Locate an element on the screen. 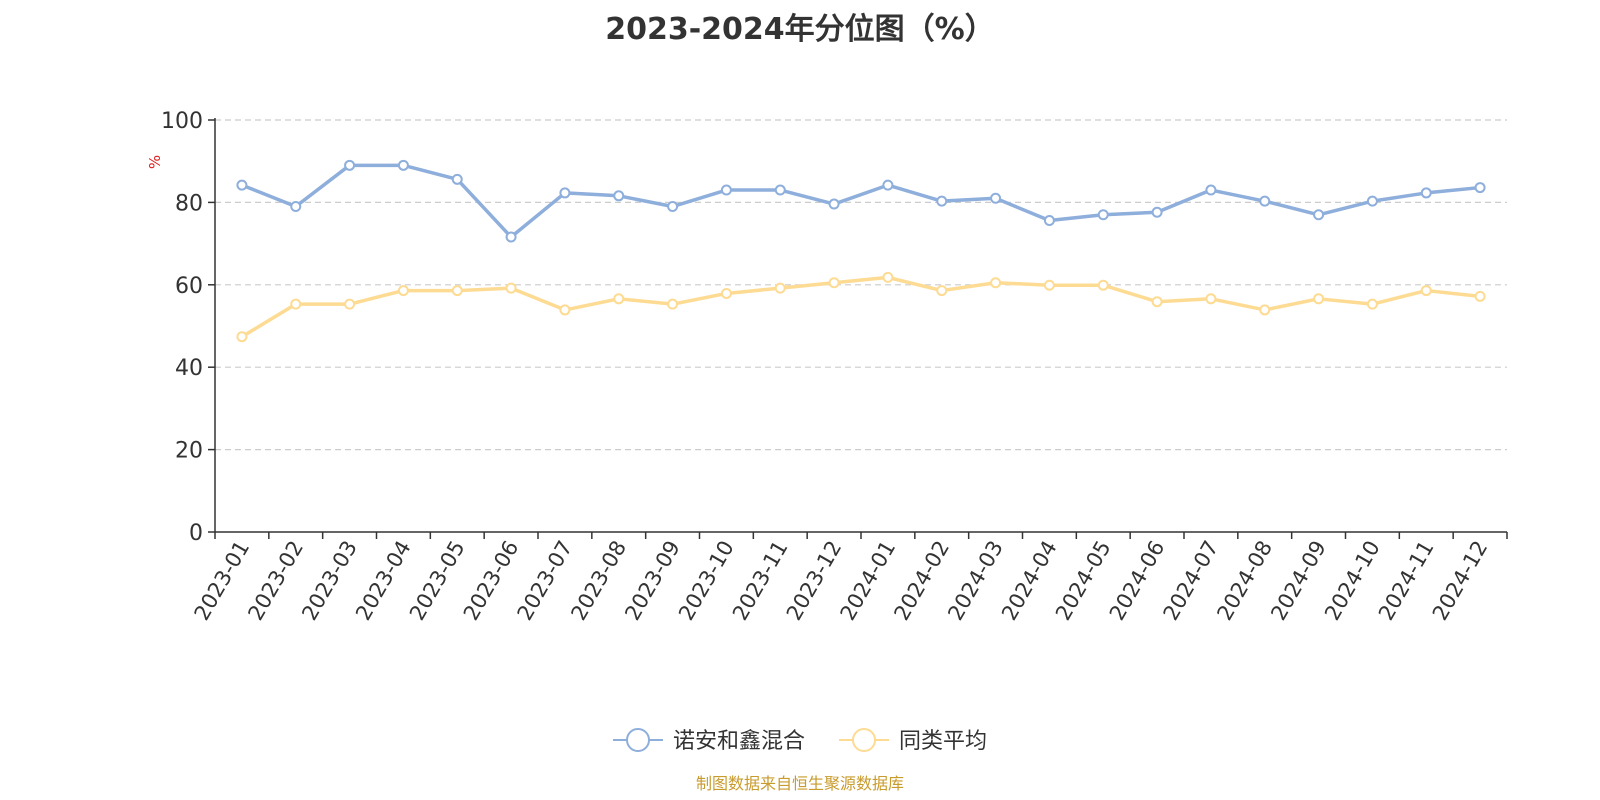 Image resolution: width=1600 pixels, height=800 pixels. y-tick-label: 80 is located at coordinates (189, 203).